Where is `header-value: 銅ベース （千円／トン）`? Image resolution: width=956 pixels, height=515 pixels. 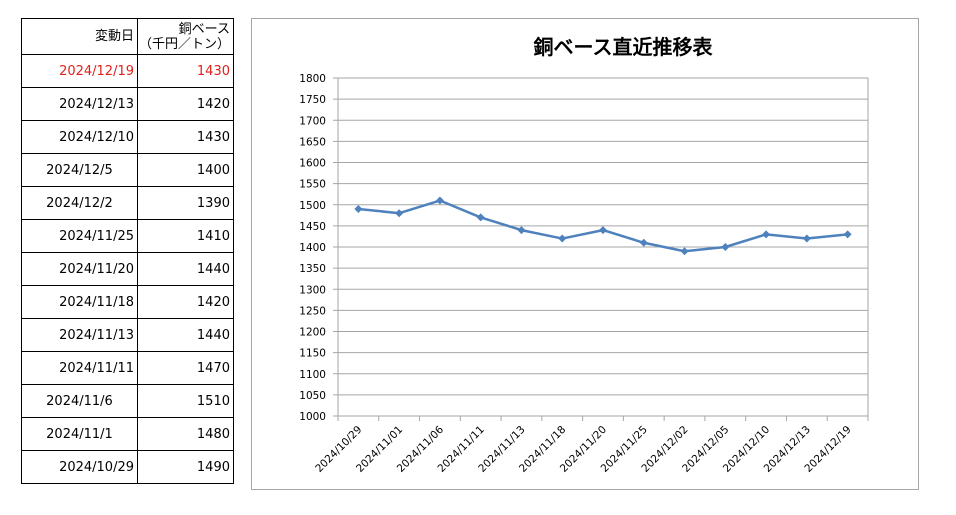
header-value: 銅ベース （千円／トン） is located at coordinates (185, 36).